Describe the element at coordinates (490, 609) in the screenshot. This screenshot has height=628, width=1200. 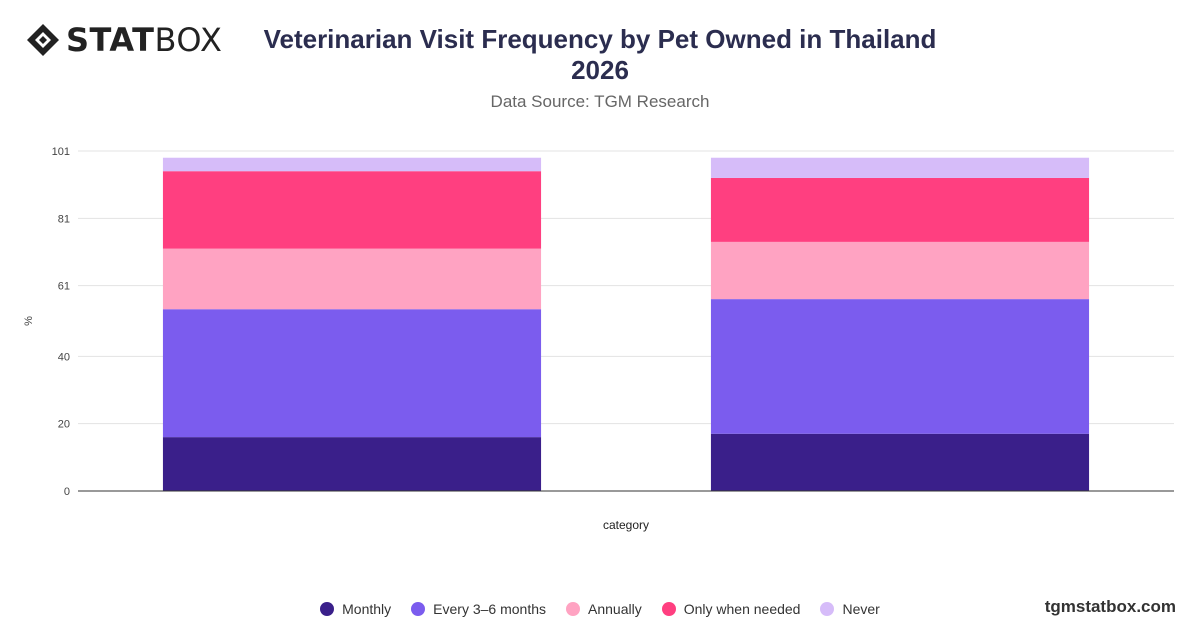
I see `legend-label: Every 3–6 months` at that location.